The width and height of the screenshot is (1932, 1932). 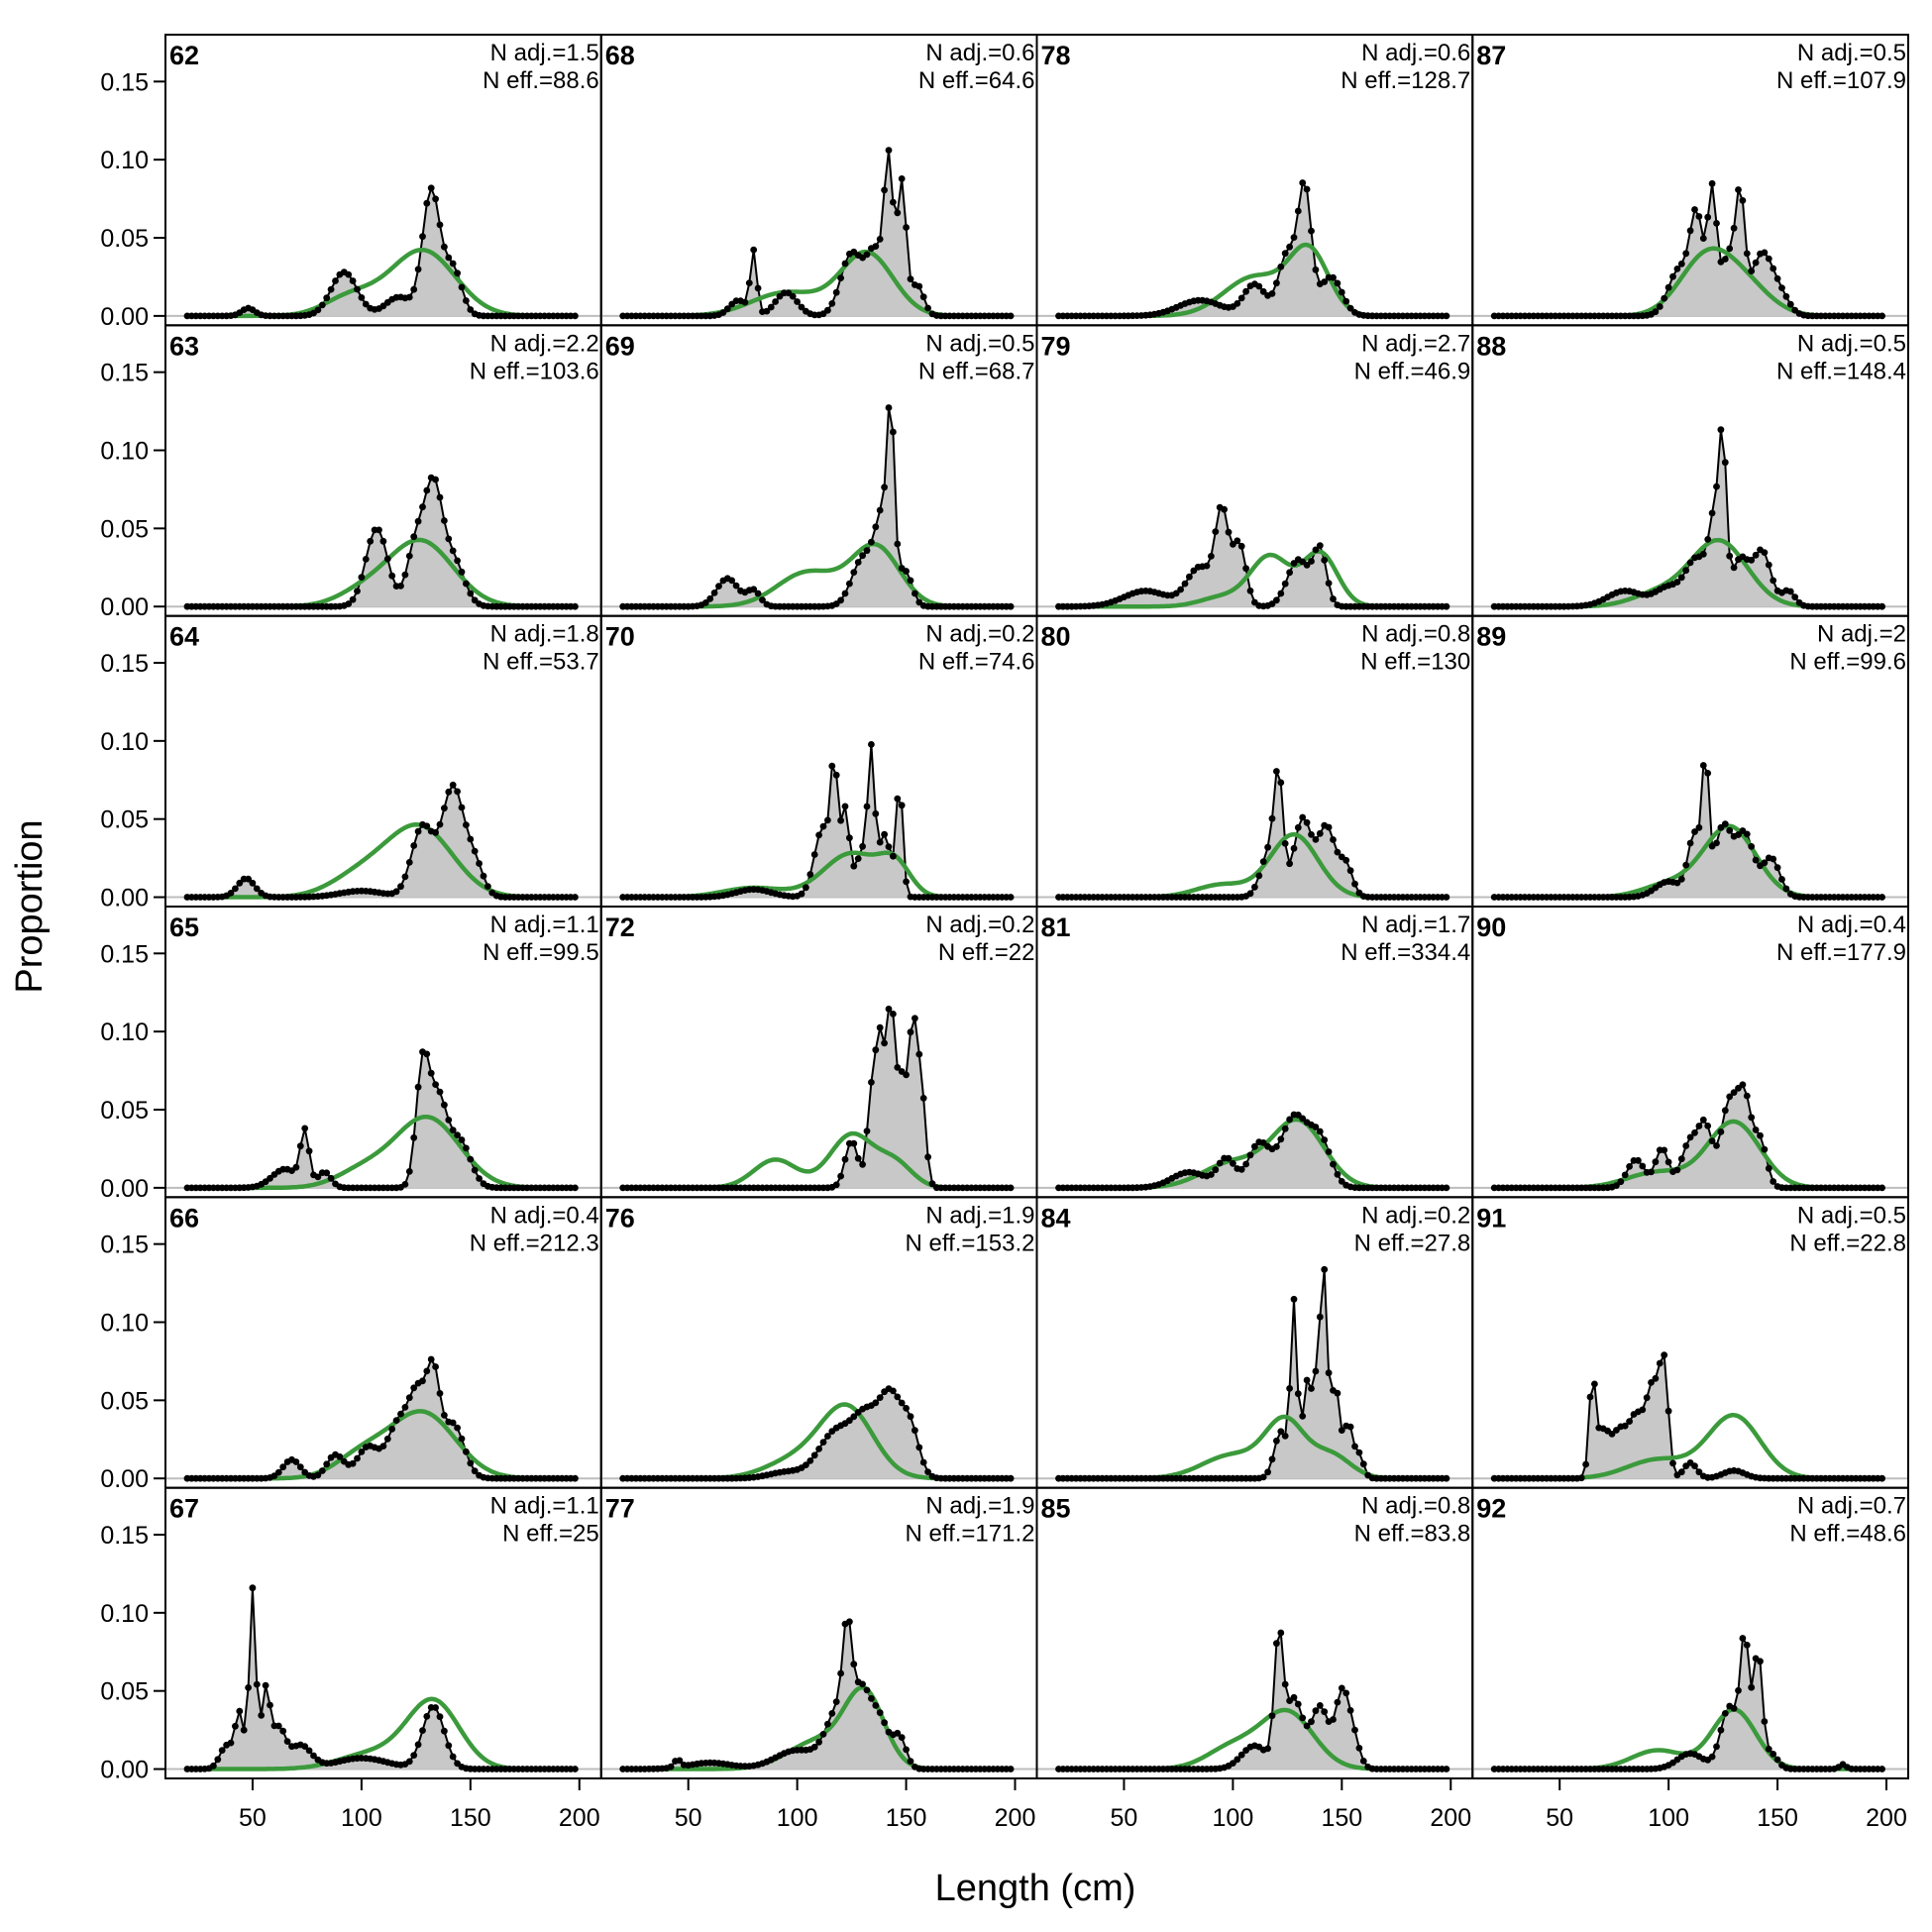 I want to click on n-eff-label: N eff.=99.5, so click(x=541, y=953).